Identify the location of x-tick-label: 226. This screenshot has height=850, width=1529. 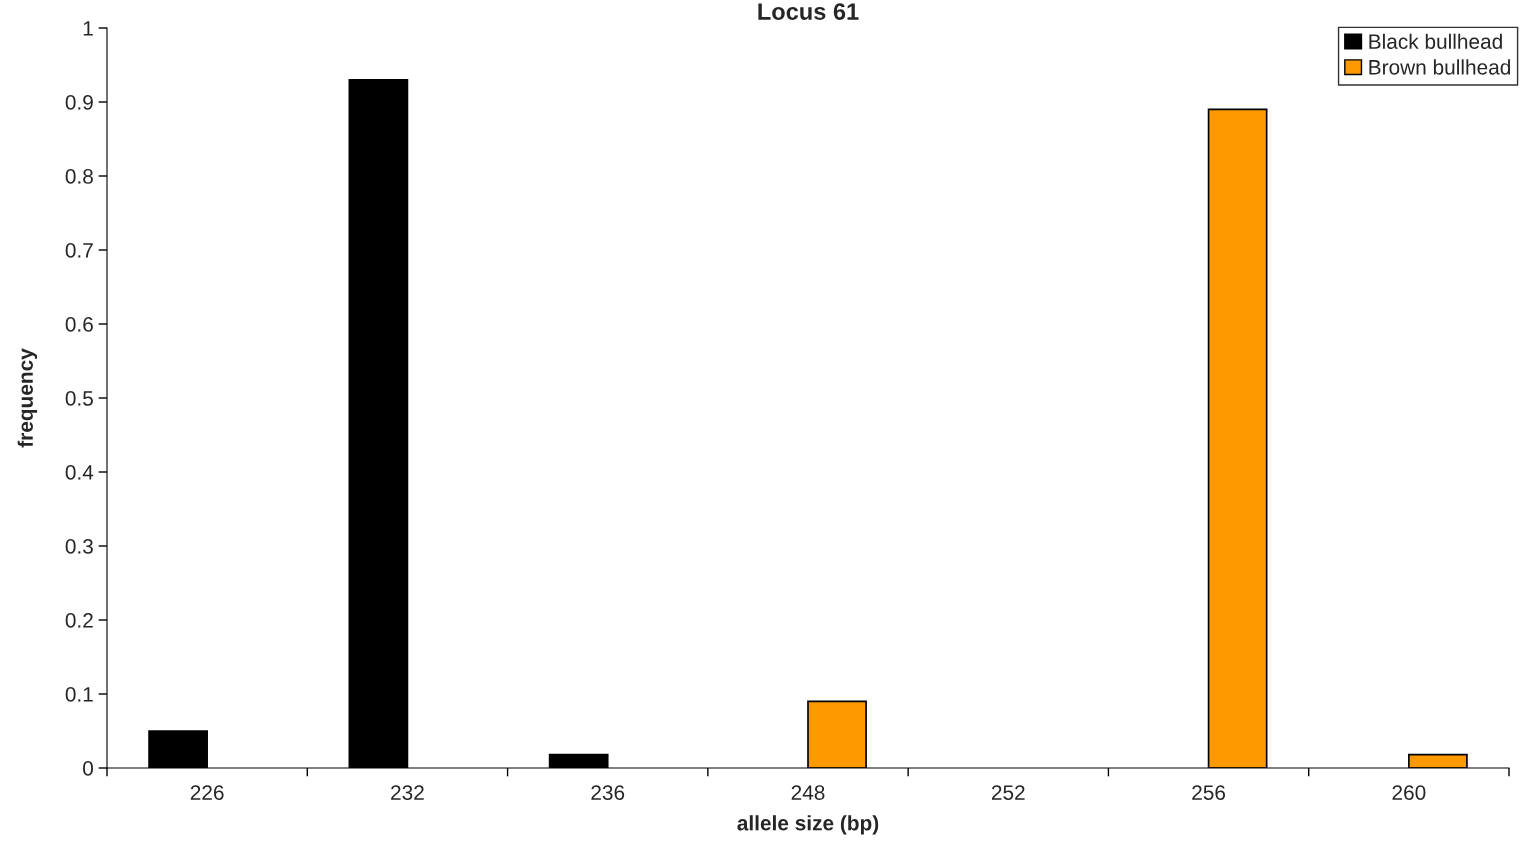
(207, 792).